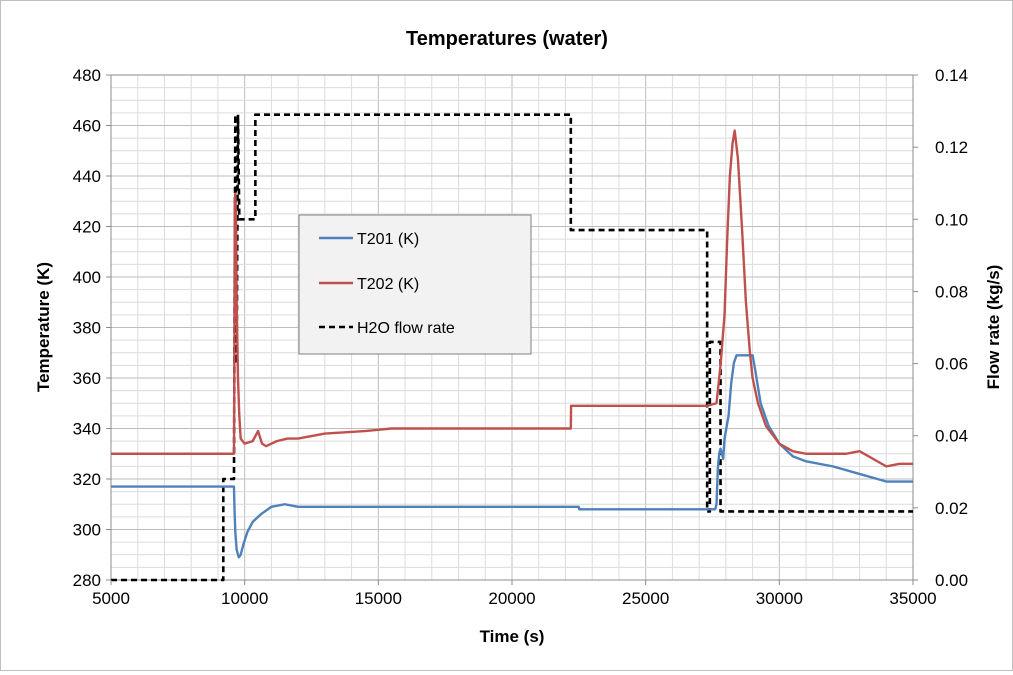  I want to click on x-axis-title: Time (s), so click(512, 636).